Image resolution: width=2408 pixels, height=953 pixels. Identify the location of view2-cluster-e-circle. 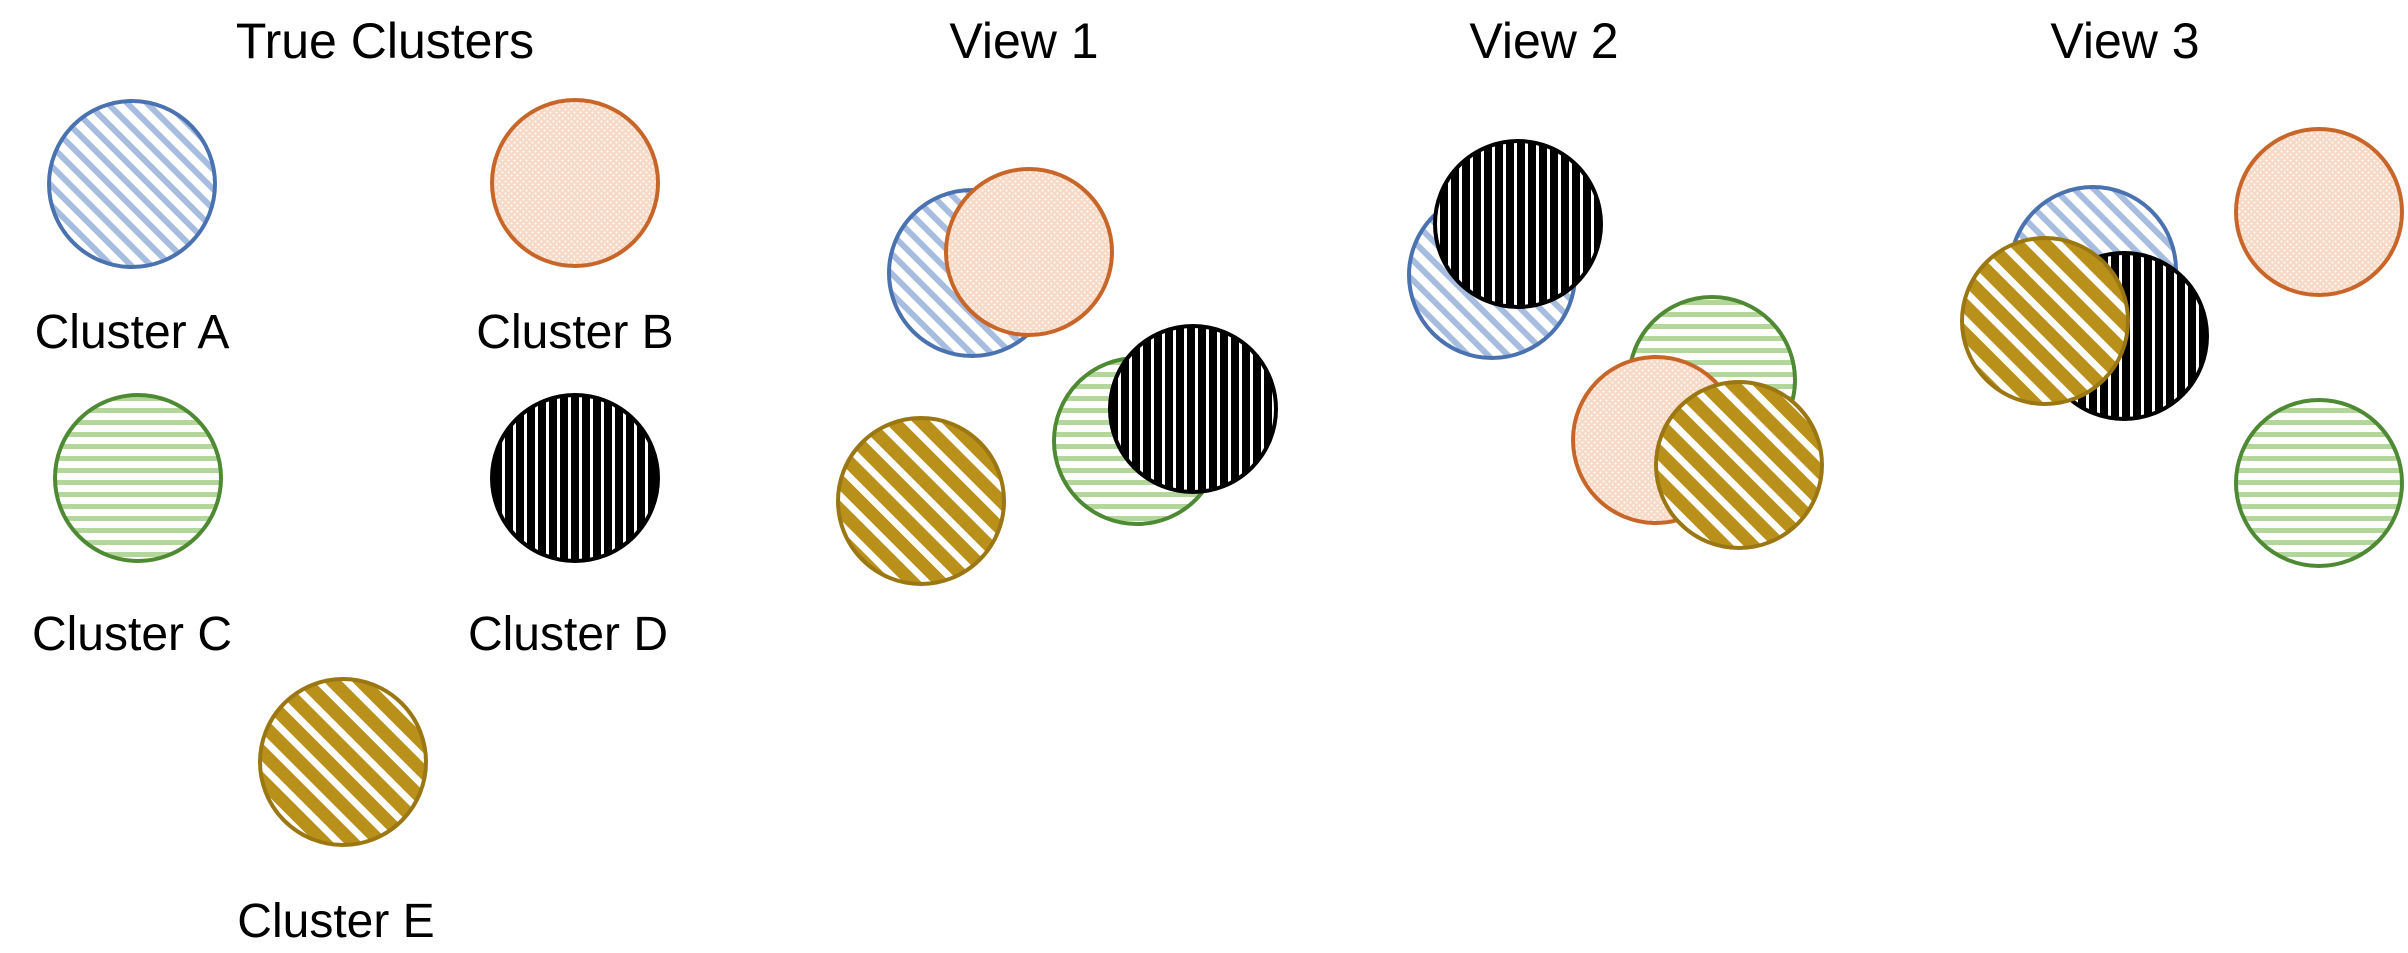
(1739, 465).